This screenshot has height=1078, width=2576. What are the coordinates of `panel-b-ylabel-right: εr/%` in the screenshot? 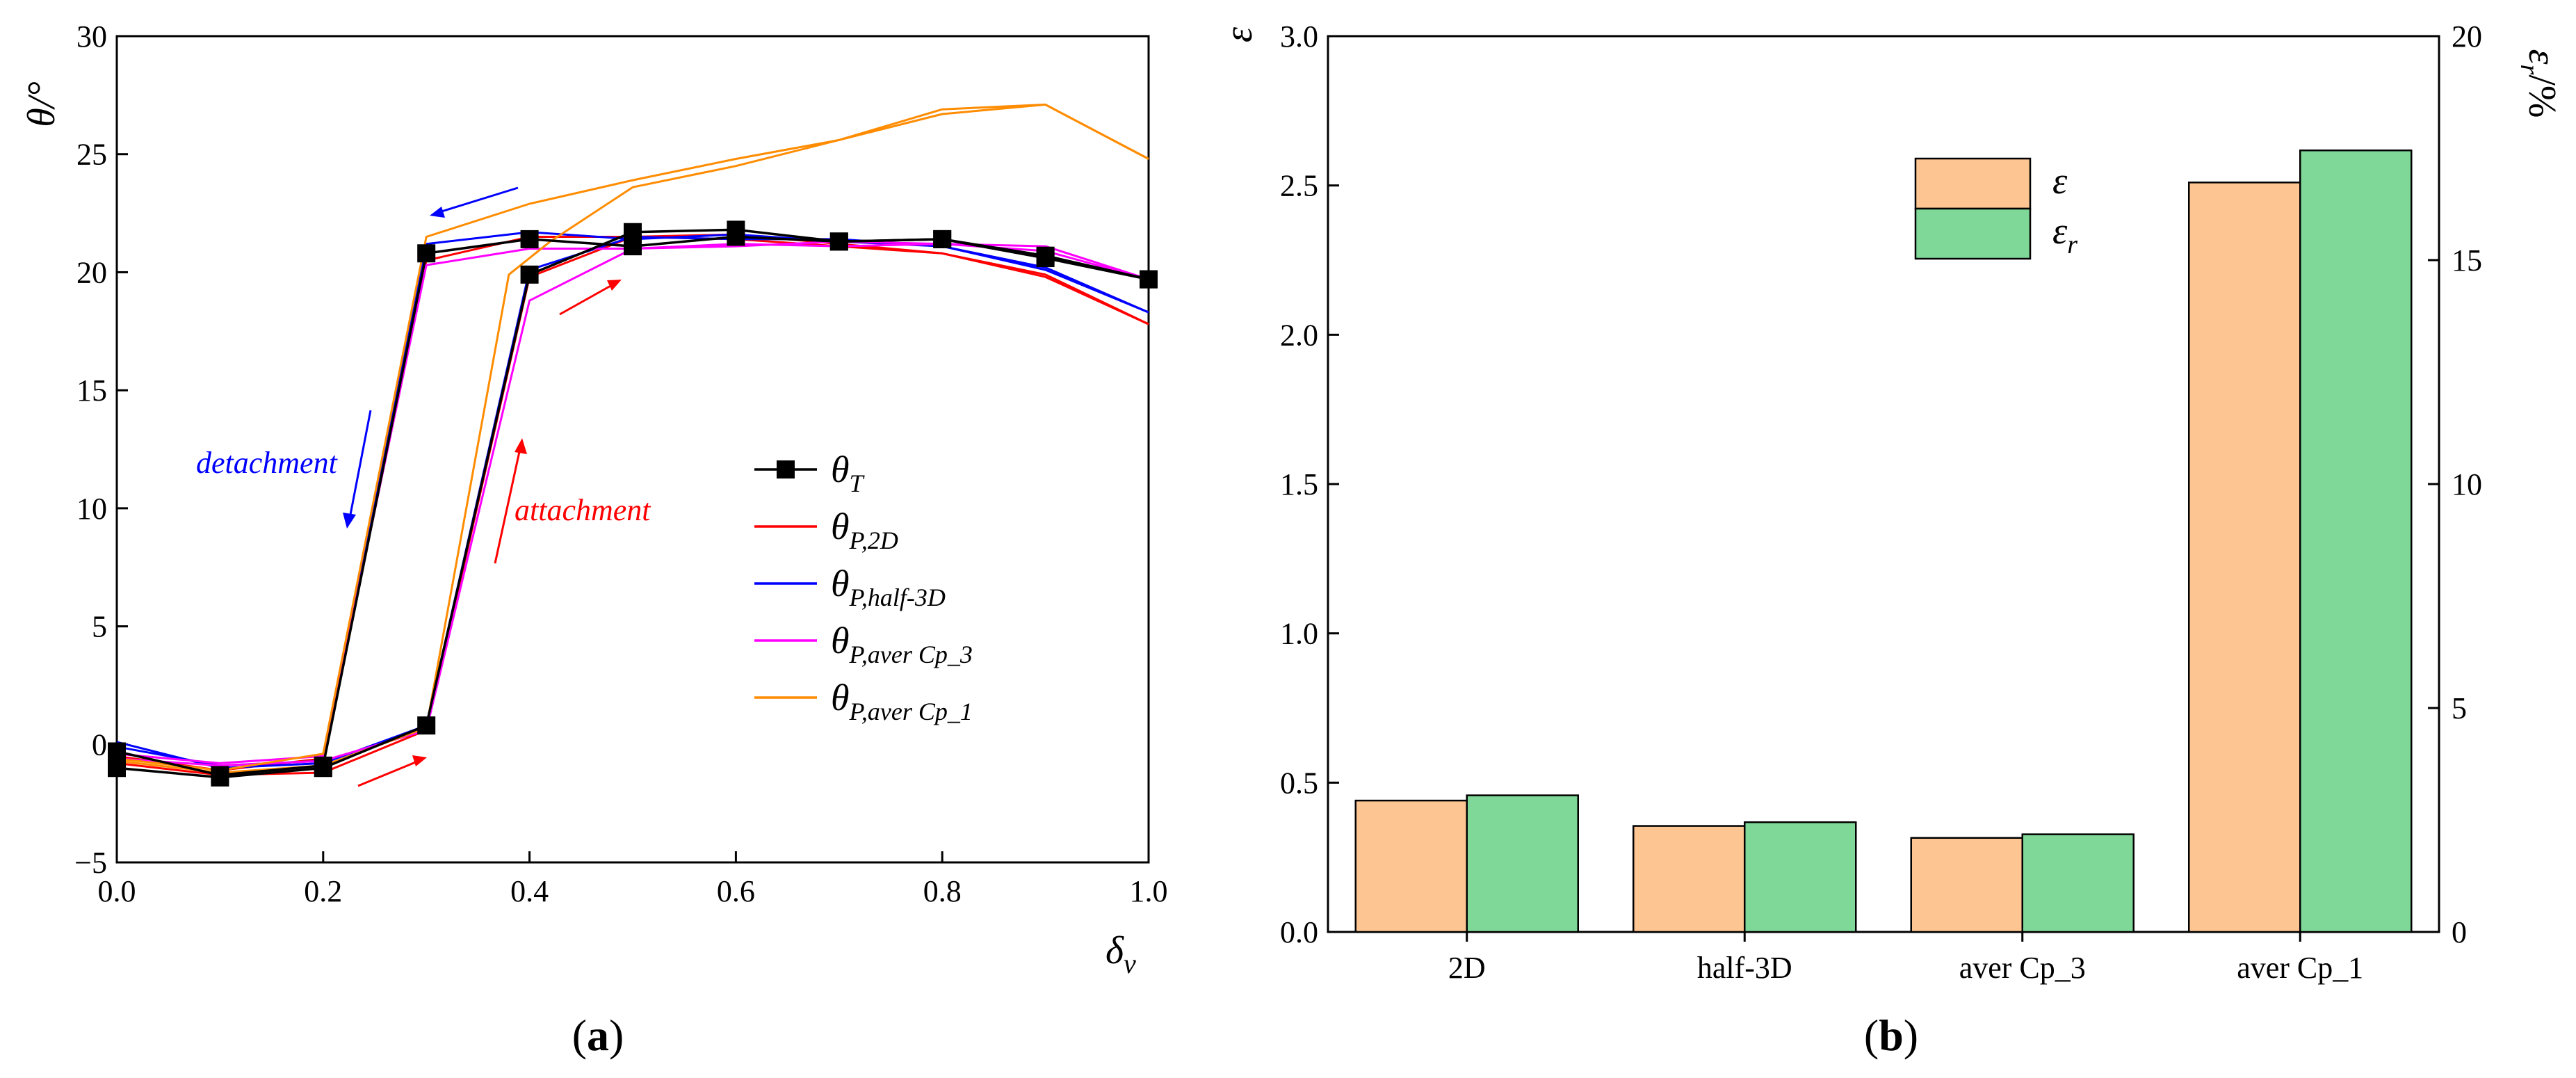 It's located at (2539, 83).